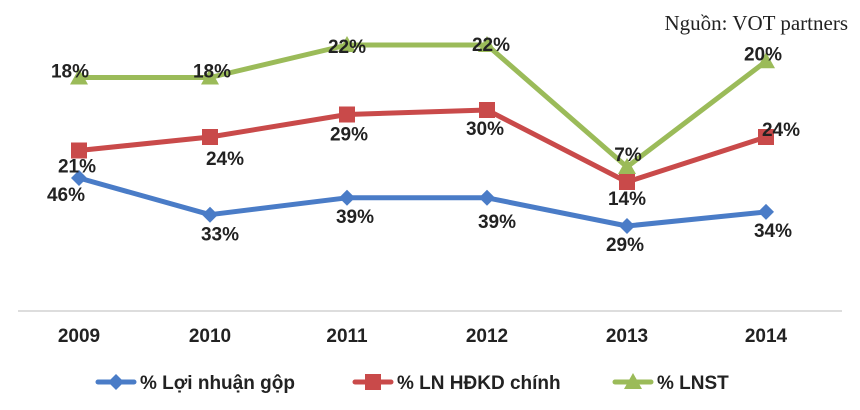  What do you see at coordinates (66, 195) in the screenshot?
I see `data-label: 46%` at bounding box center [66, 195].